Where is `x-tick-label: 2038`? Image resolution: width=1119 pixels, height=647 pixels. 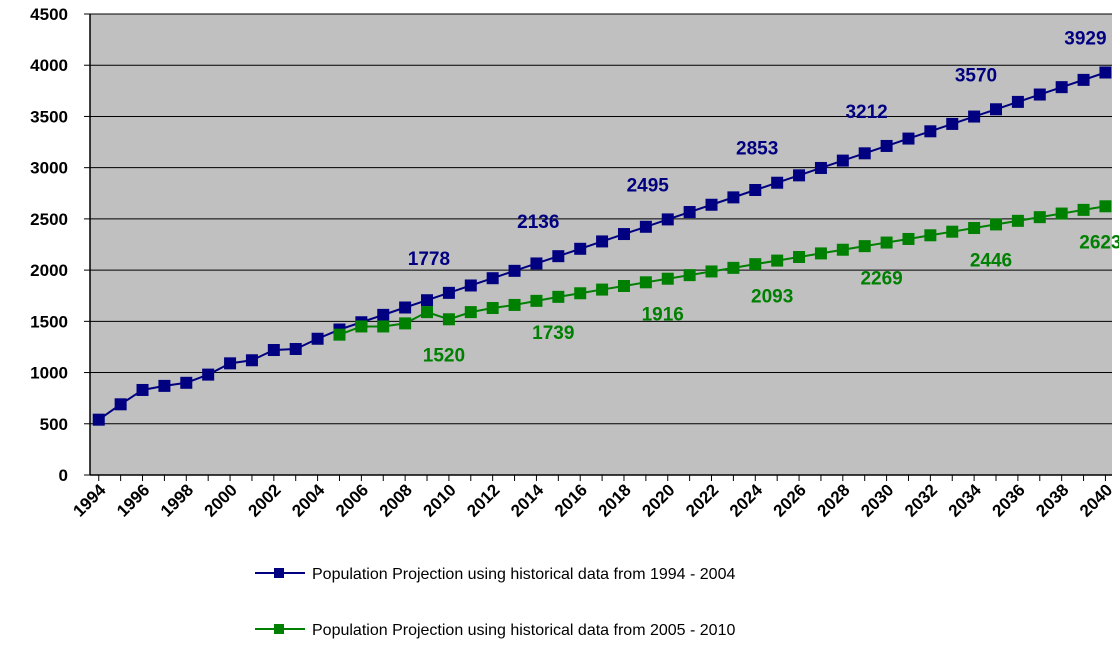 x-tick-label: 2038 is located at coordinates (1052, 500).